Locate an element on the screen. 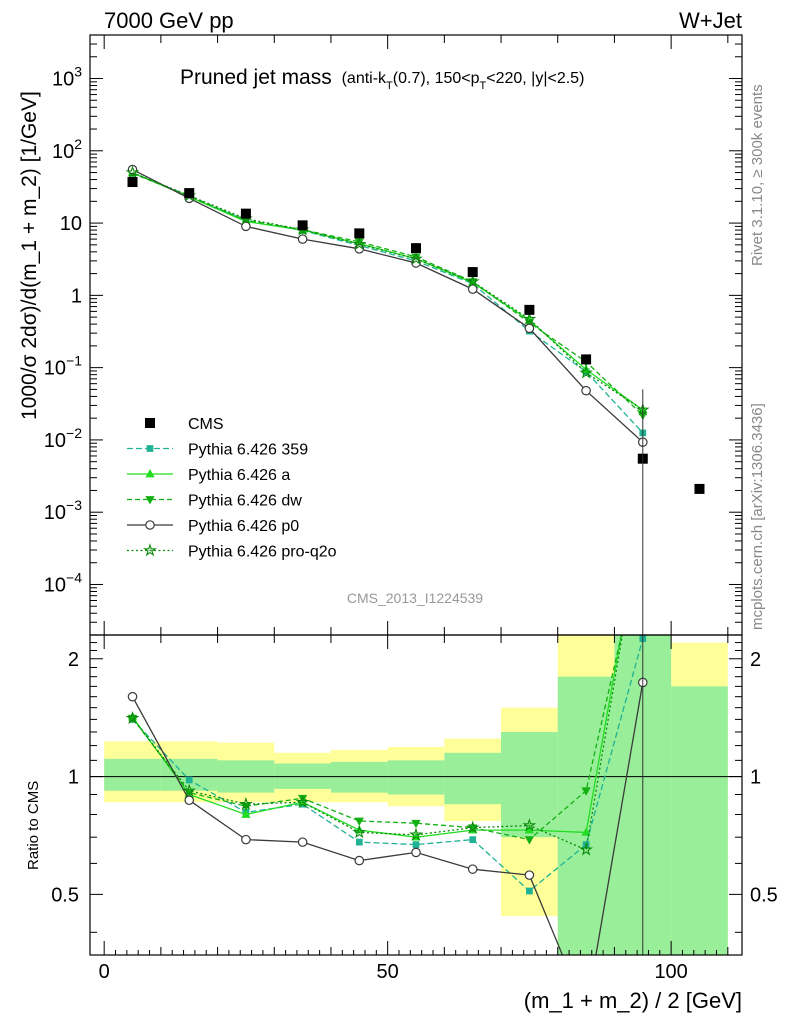 This screenshot has height=1024, width=786. legend-label: Pythia 6.426 pro-q2o is located at coordinates (262, 552).